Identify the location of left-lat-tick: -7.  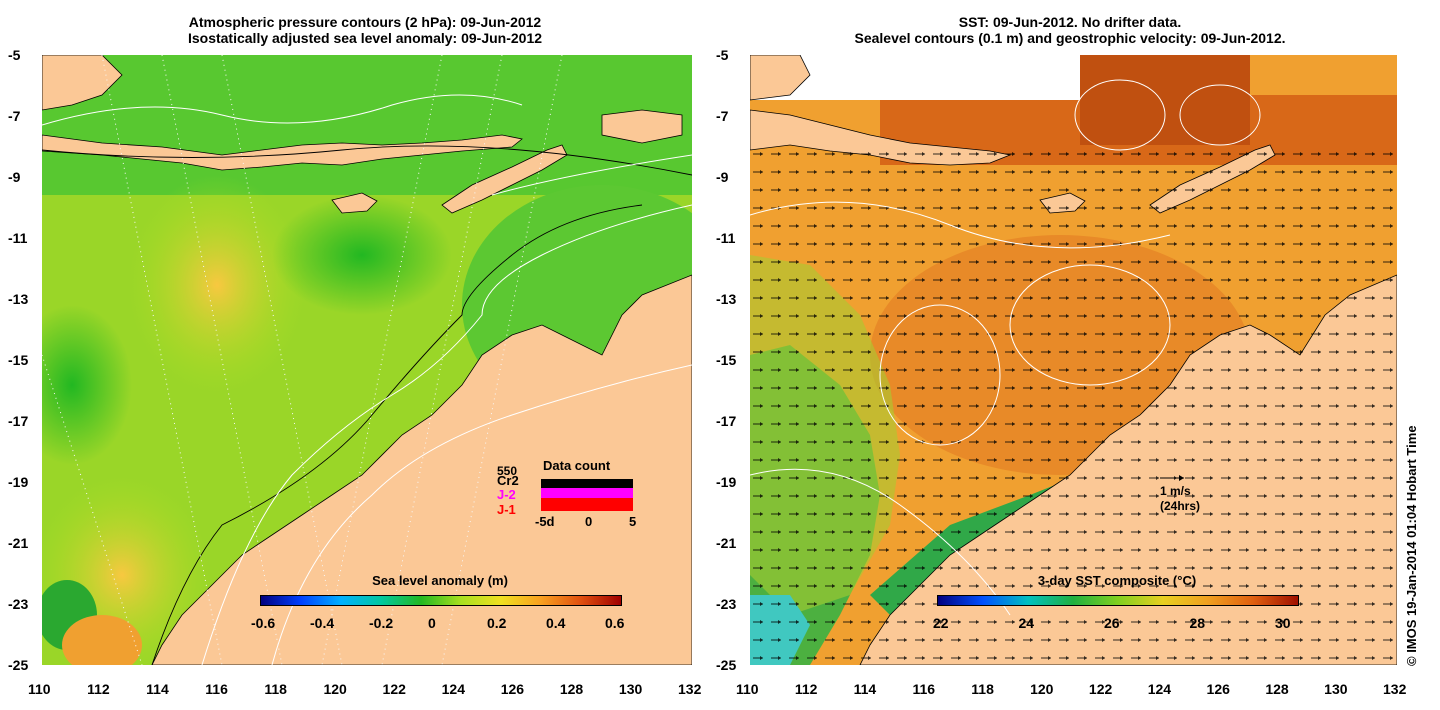
(14, 116).